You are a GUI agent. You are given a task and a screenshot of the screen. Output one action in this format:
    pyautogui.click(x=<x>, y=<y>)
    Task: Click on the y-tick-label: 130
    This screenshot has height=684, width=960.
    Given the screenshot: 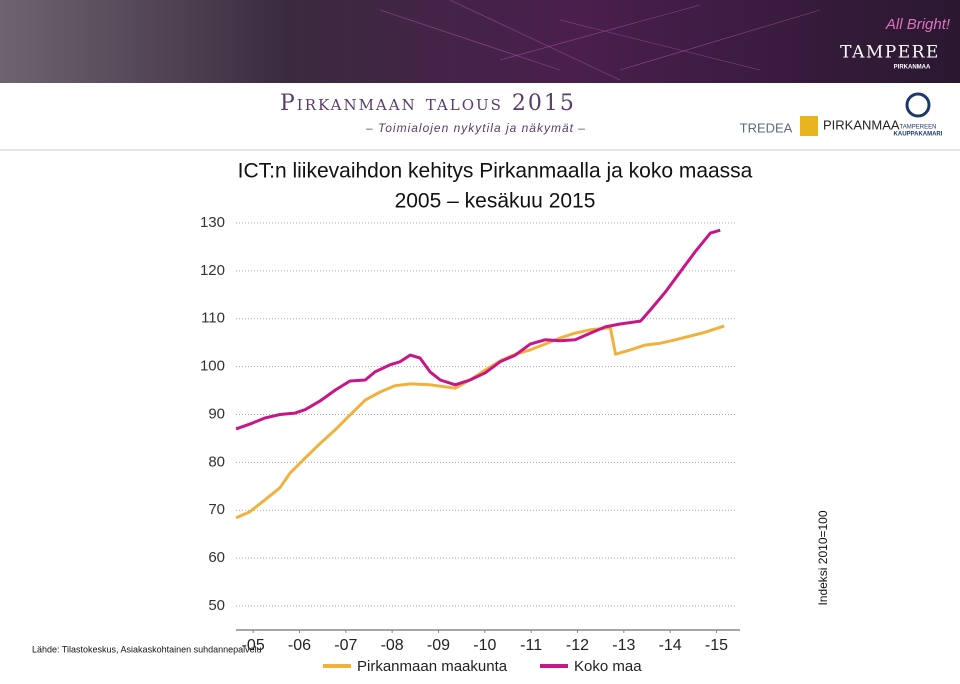 What is the action you would take?
    pyautogui.click(x=212, y=222)
    